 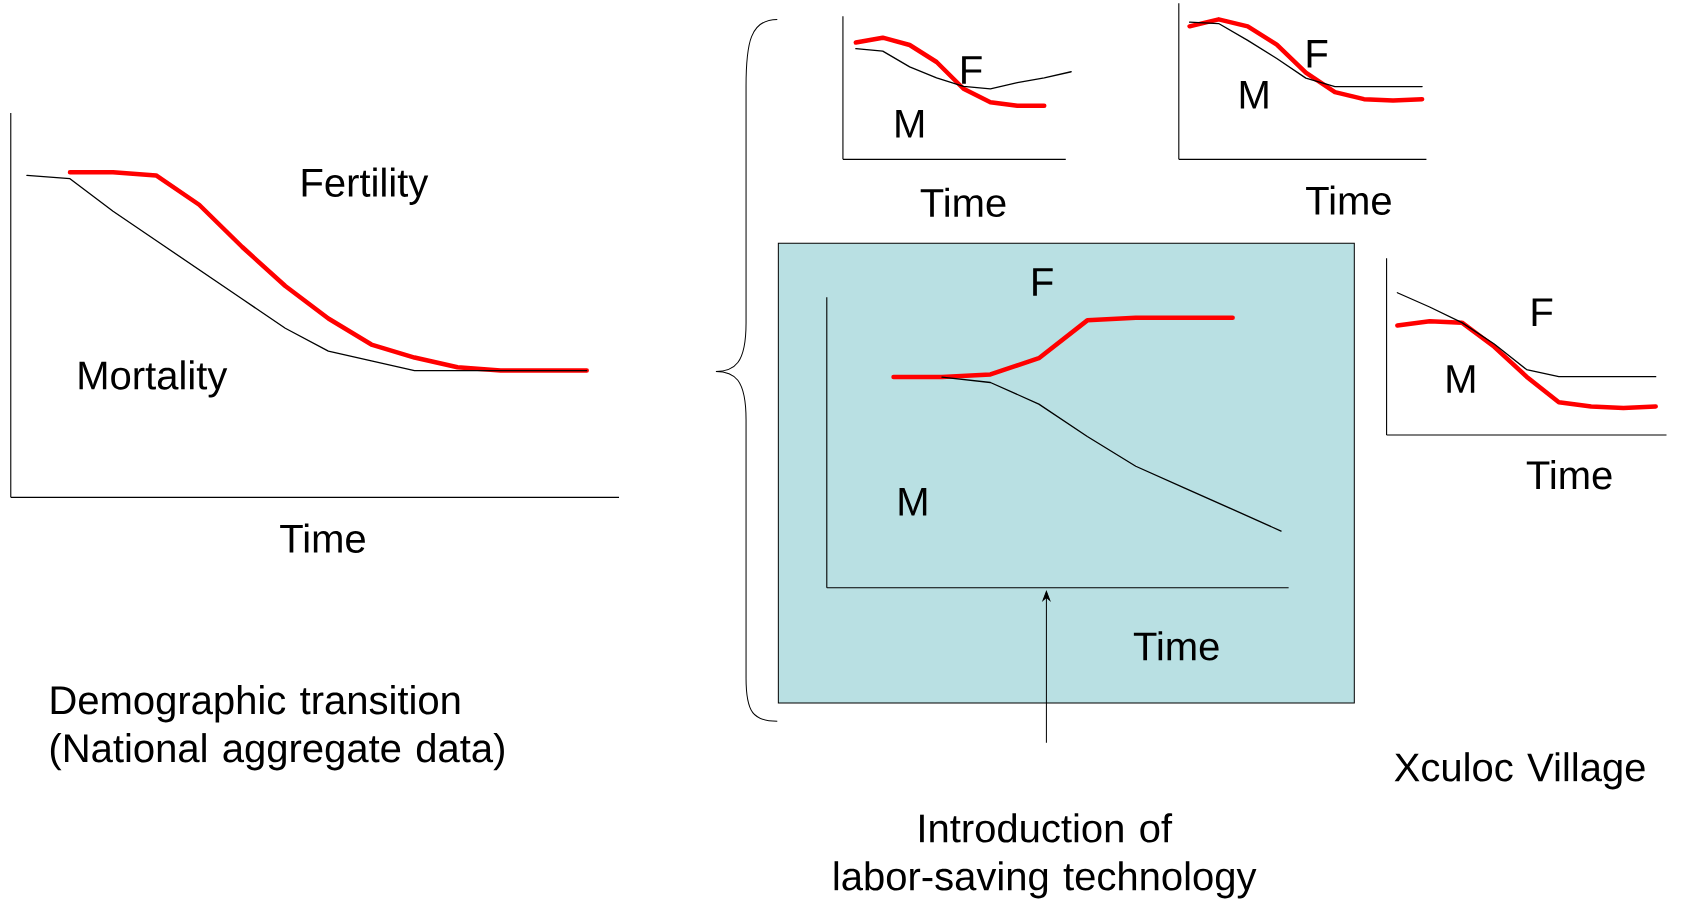 What do you see at coordinates (277, 728) in the screenshot?
I see `text: Demographic transition (National aggregate data)` at bounding box center [277, 728].